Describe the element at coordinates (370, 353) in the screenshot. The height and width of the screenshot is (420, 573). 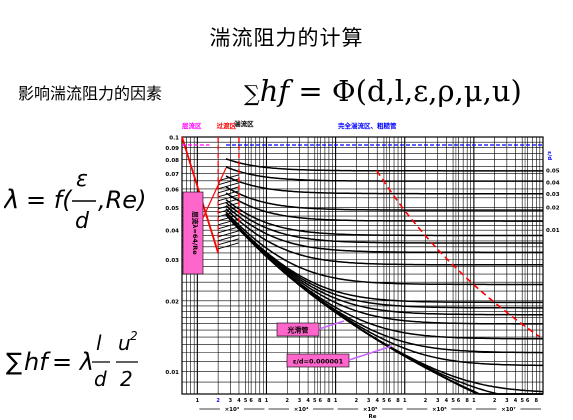
I see `roughness-pointer` at that location.